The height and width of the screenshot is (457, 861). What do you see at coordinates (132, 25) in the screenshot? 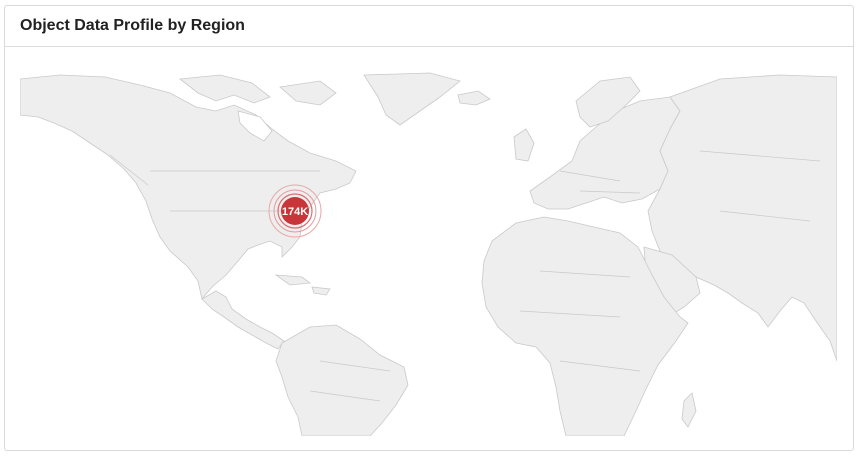
I see `panel-title: Object Data Profile by Region` at bounding box center [132, 25].